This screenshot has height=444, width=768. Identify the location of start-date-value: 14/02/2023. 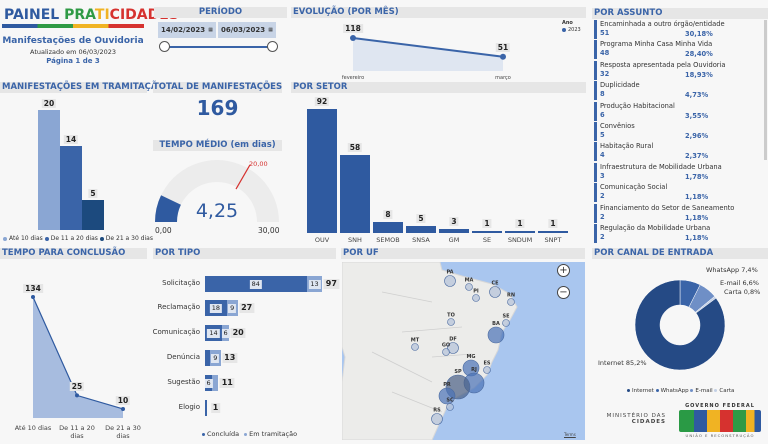
(183, 30).